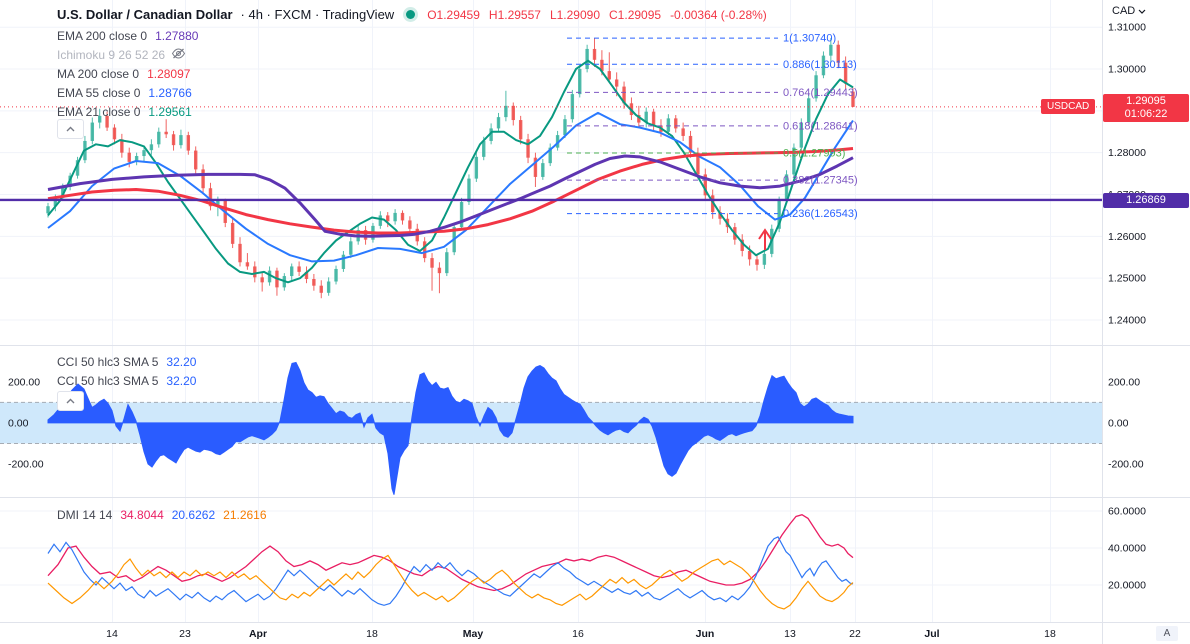 This screenshot has width=1190, height=644. What do you see at coordinates (85, 514) in the screenshot?
I see `legend-name: DMI 14 14` at bounding box center [85, 514].